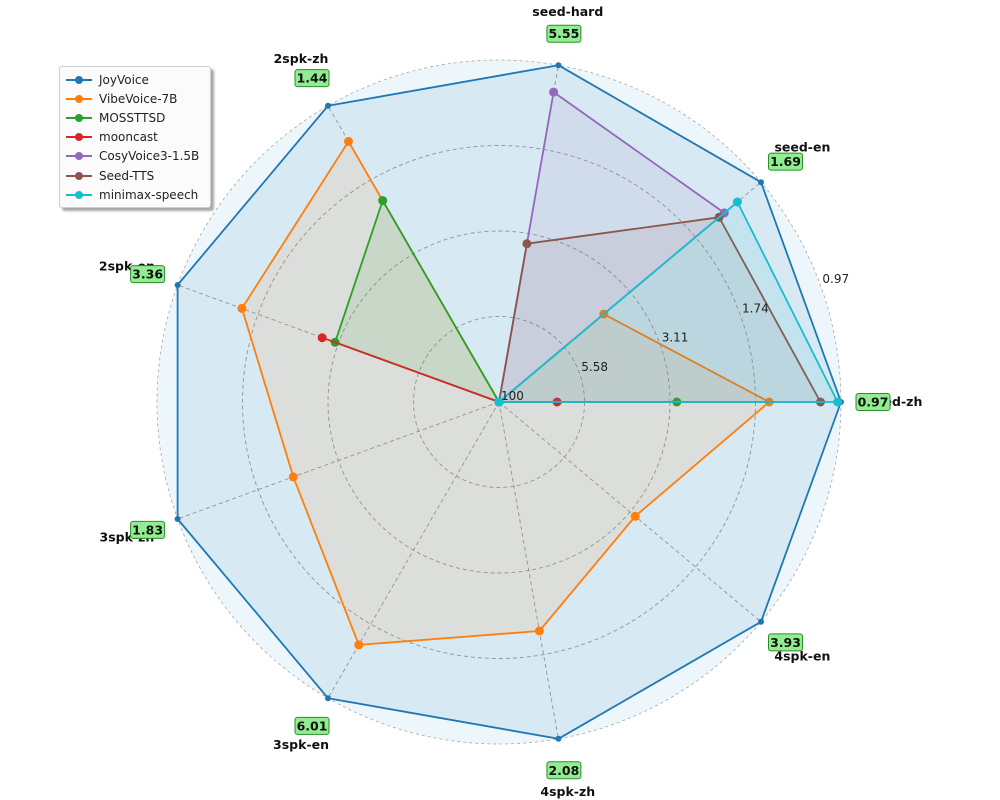 This screenshot has height=800, width=1000. I want to click on value-badge-seed-hard, so click(564, 33).